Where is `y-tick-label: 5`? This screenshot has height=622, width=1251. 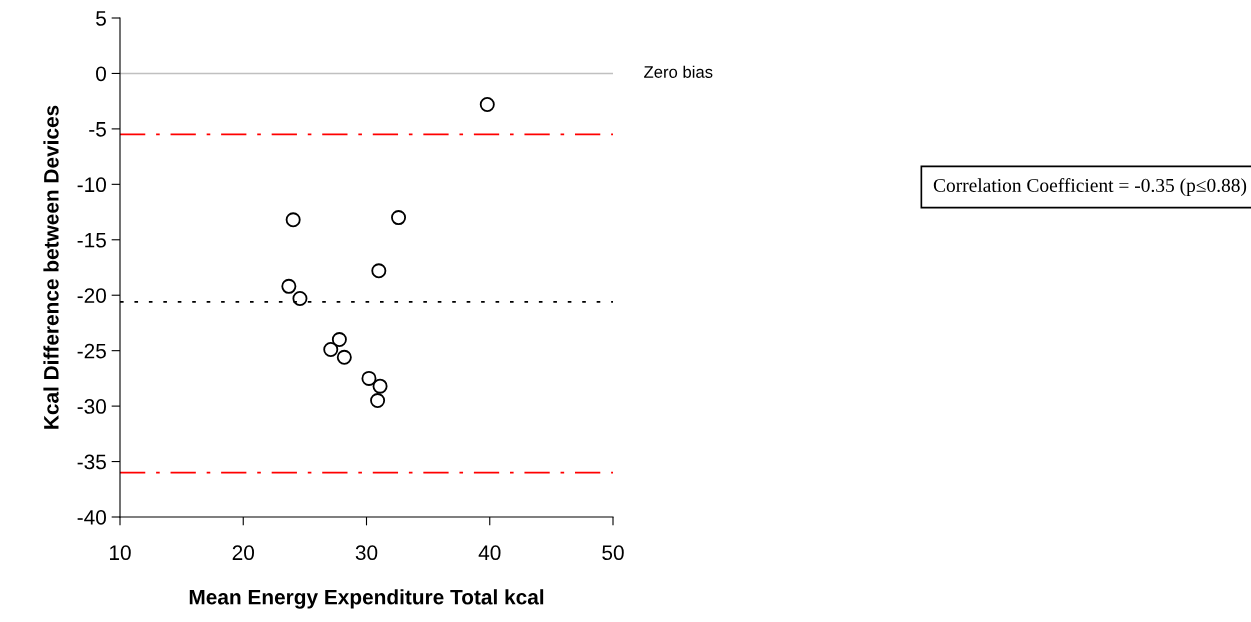 y-tick-label: 5 is located at coordinates (101, 18).